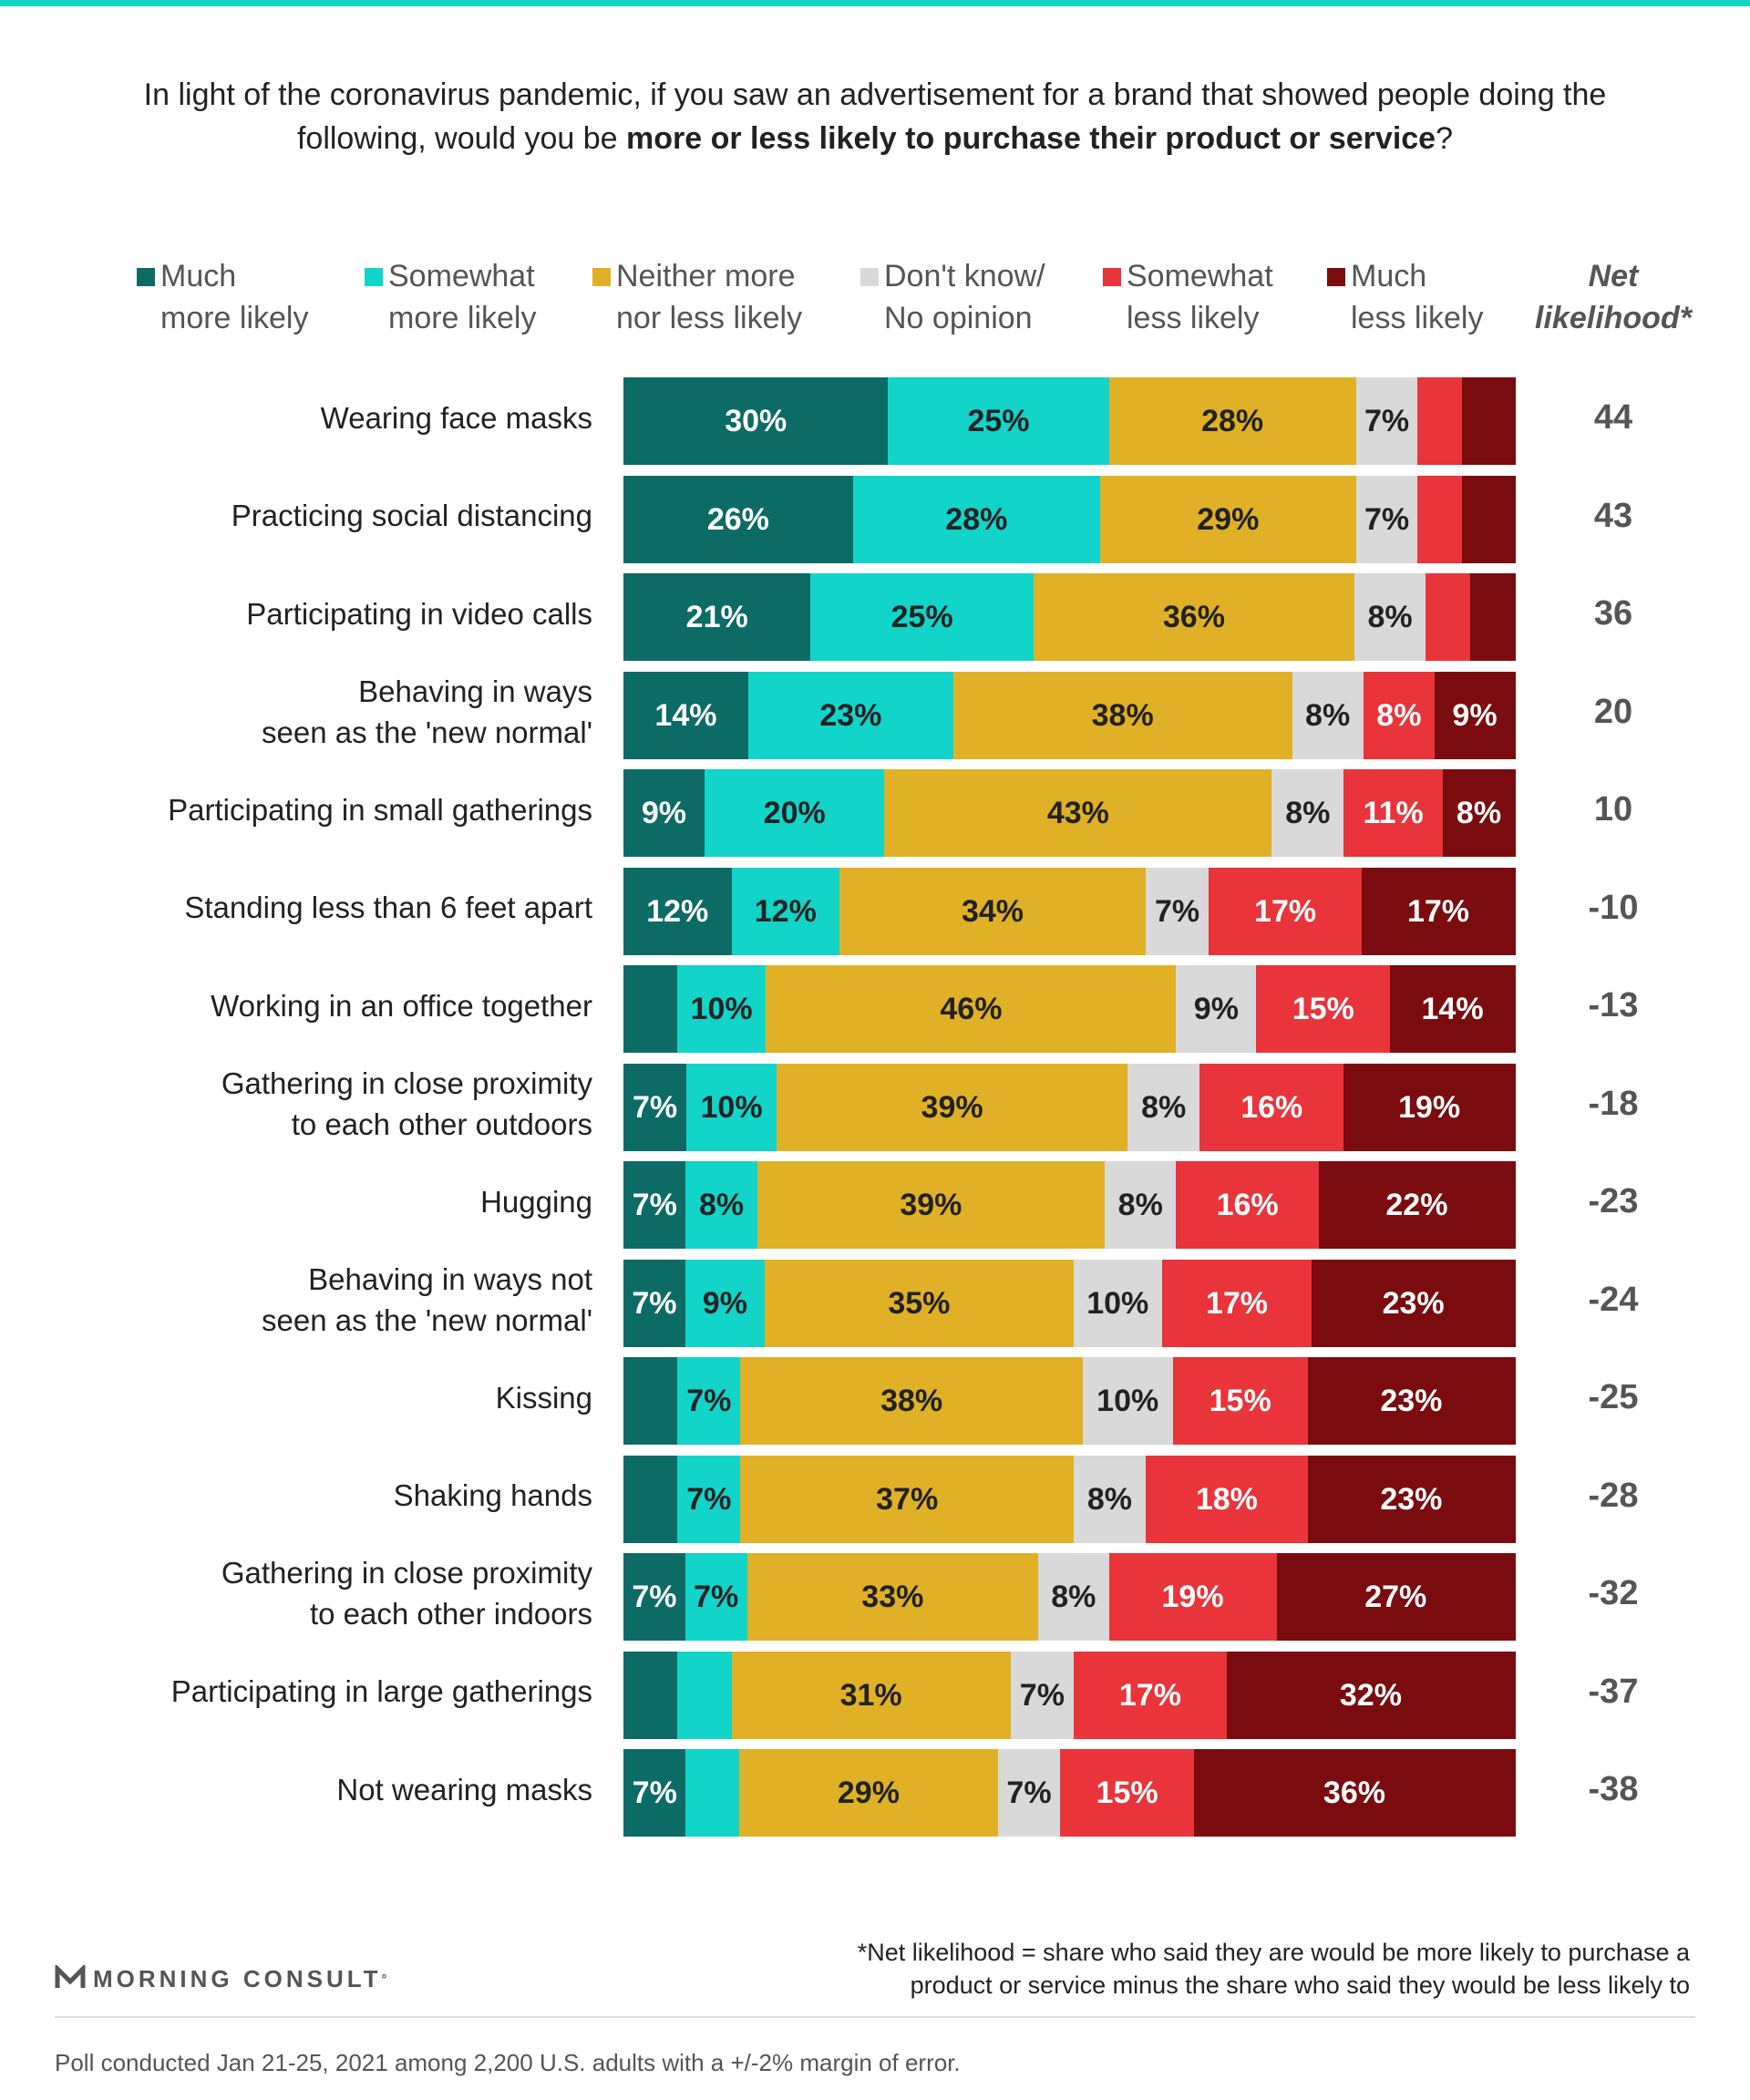  Describe the element at coordinates (1613, 1300) in the screenshot. I see `net-likelihood-value: -24` at that location.